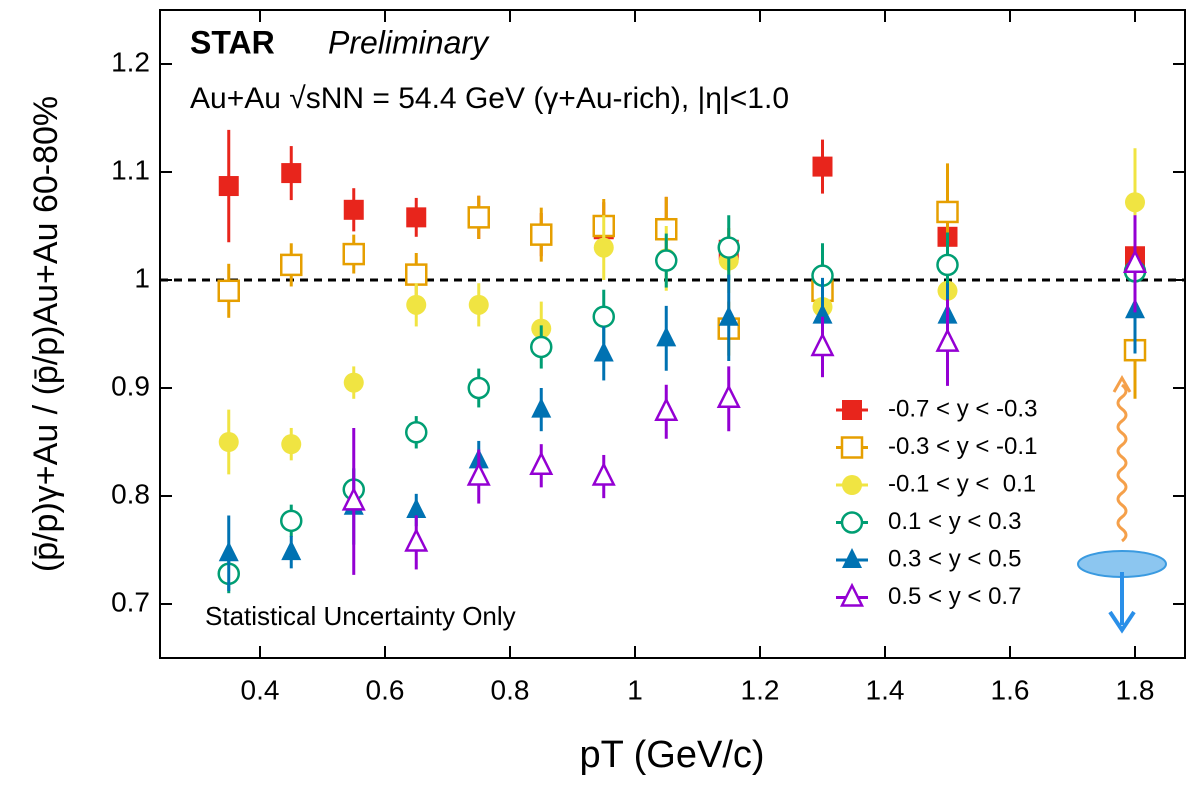 The height and width of the screenshot is (785, 1204). I want to click on x-tick-label: 1.6, so click(1010, 689).